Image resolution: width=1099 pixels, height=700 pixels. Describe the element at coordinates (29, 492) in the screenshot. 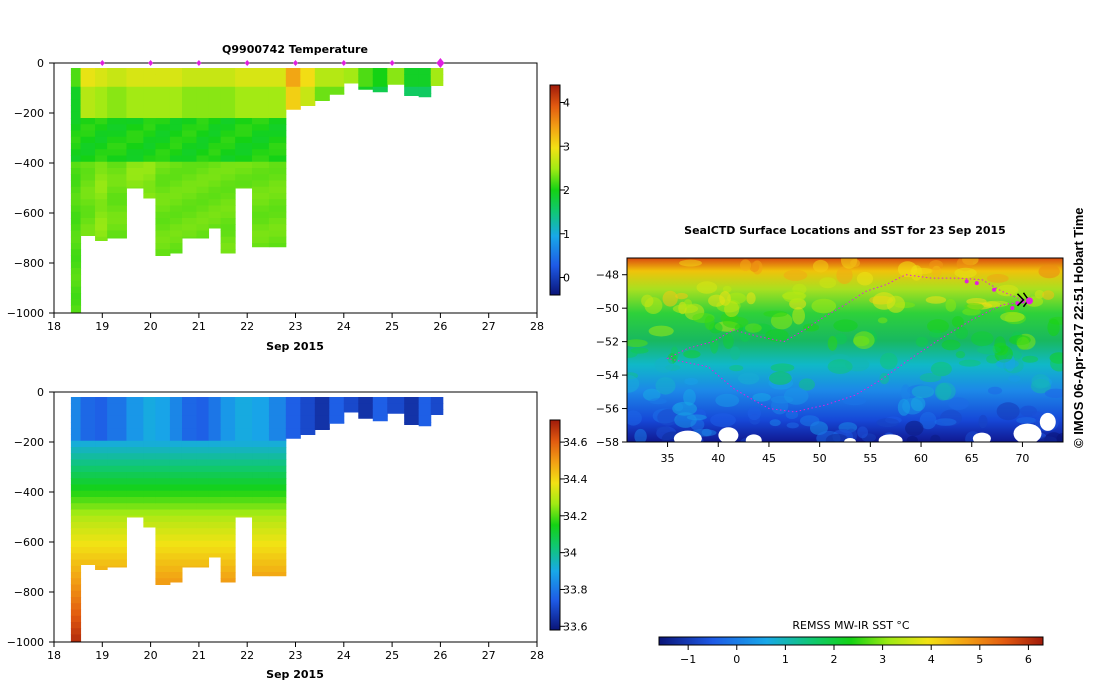

I see `y-tick-label: −400` at that location.